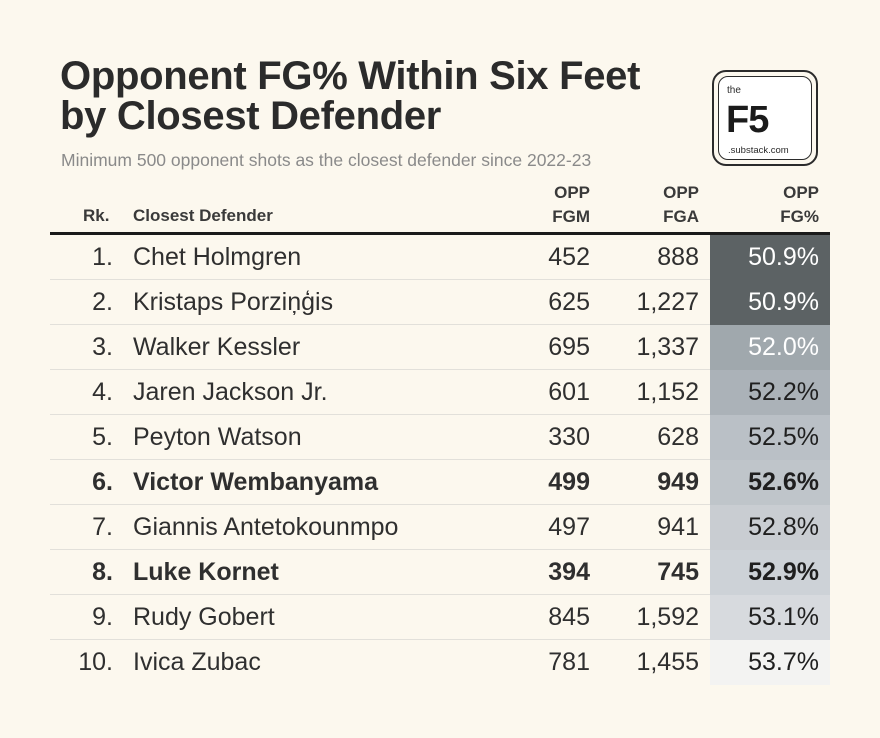 This screenshot has height=738, width=880. What do you see at coordinates (770, 527) in the screenshot?
I see `opp-fg-pct-cell: 52.8%` at bounding box center [770, 527].